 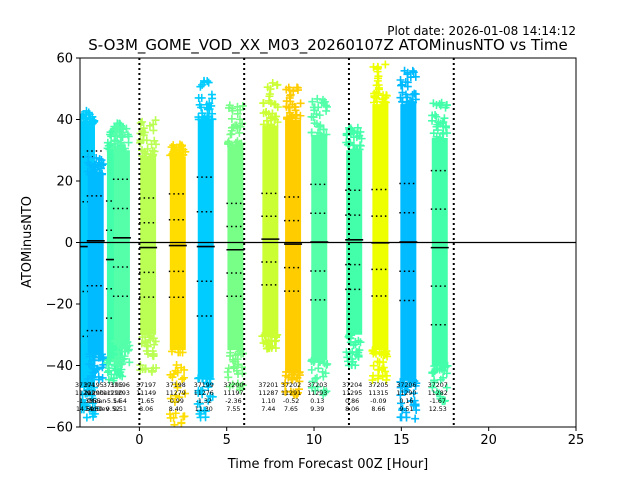 I want to click on series-2-point, so click(x=113, y=378).